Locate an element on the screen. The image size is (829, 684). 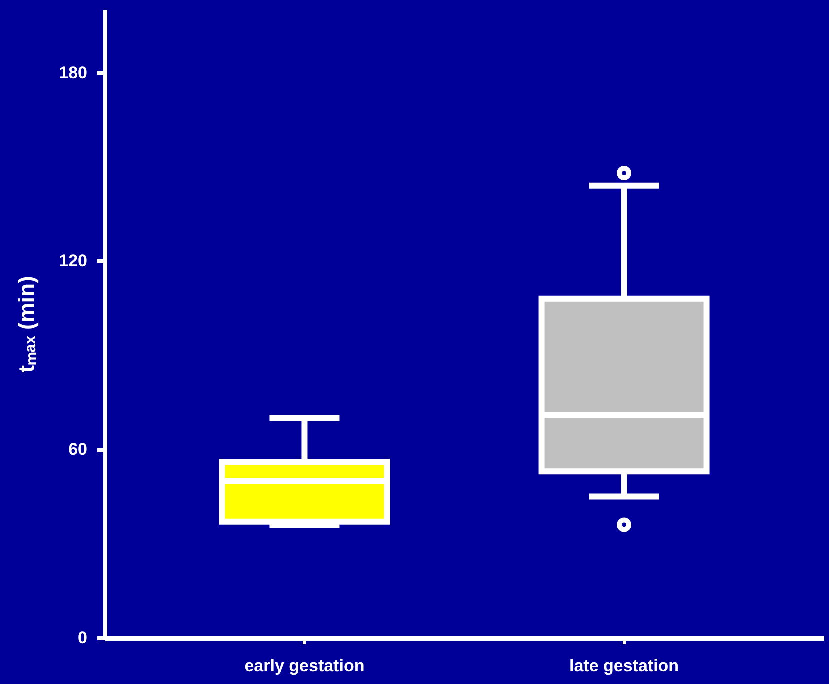
y-tick-label: 120 is located at coordinates (73, 261).